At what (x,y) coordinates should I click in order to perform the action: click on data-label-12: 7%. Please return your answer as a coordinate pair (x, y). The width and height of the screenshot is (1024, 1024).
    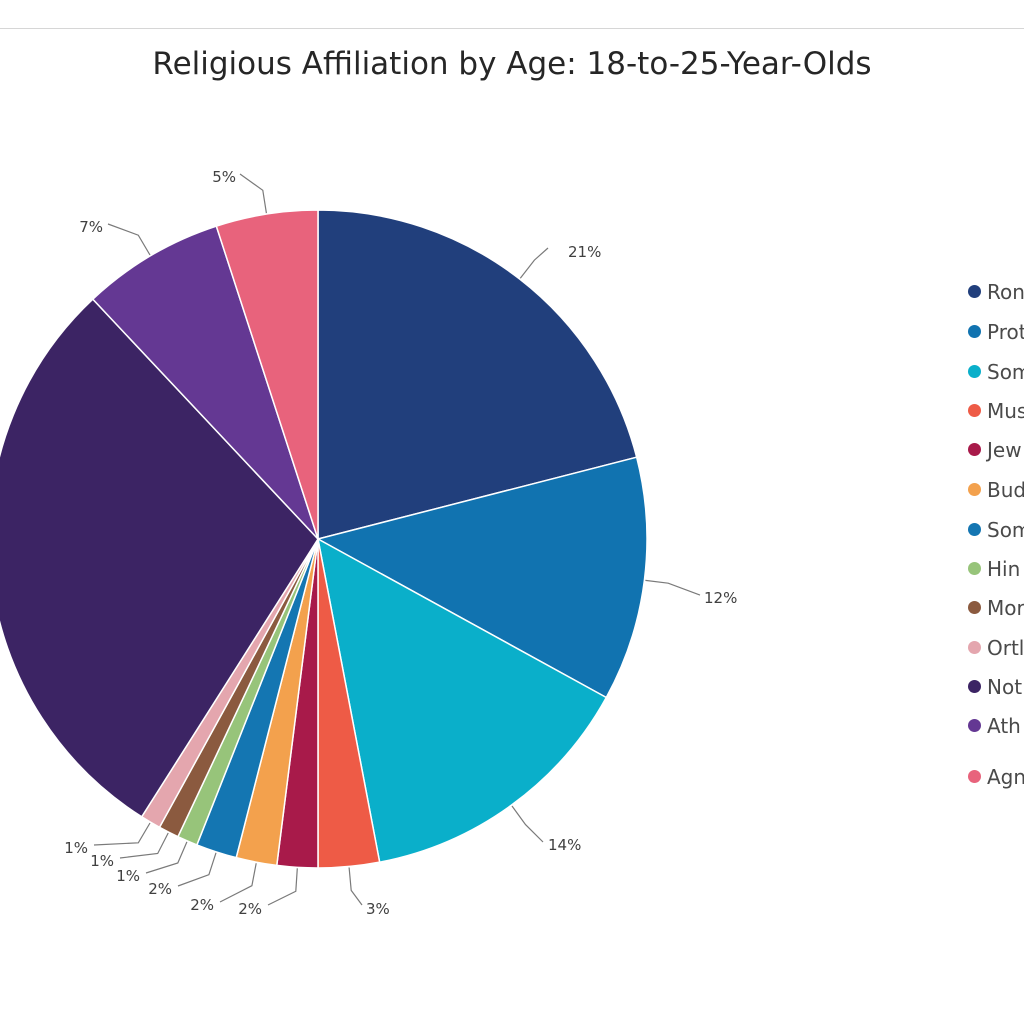
    Looking at the image, I should click on (91, 227).